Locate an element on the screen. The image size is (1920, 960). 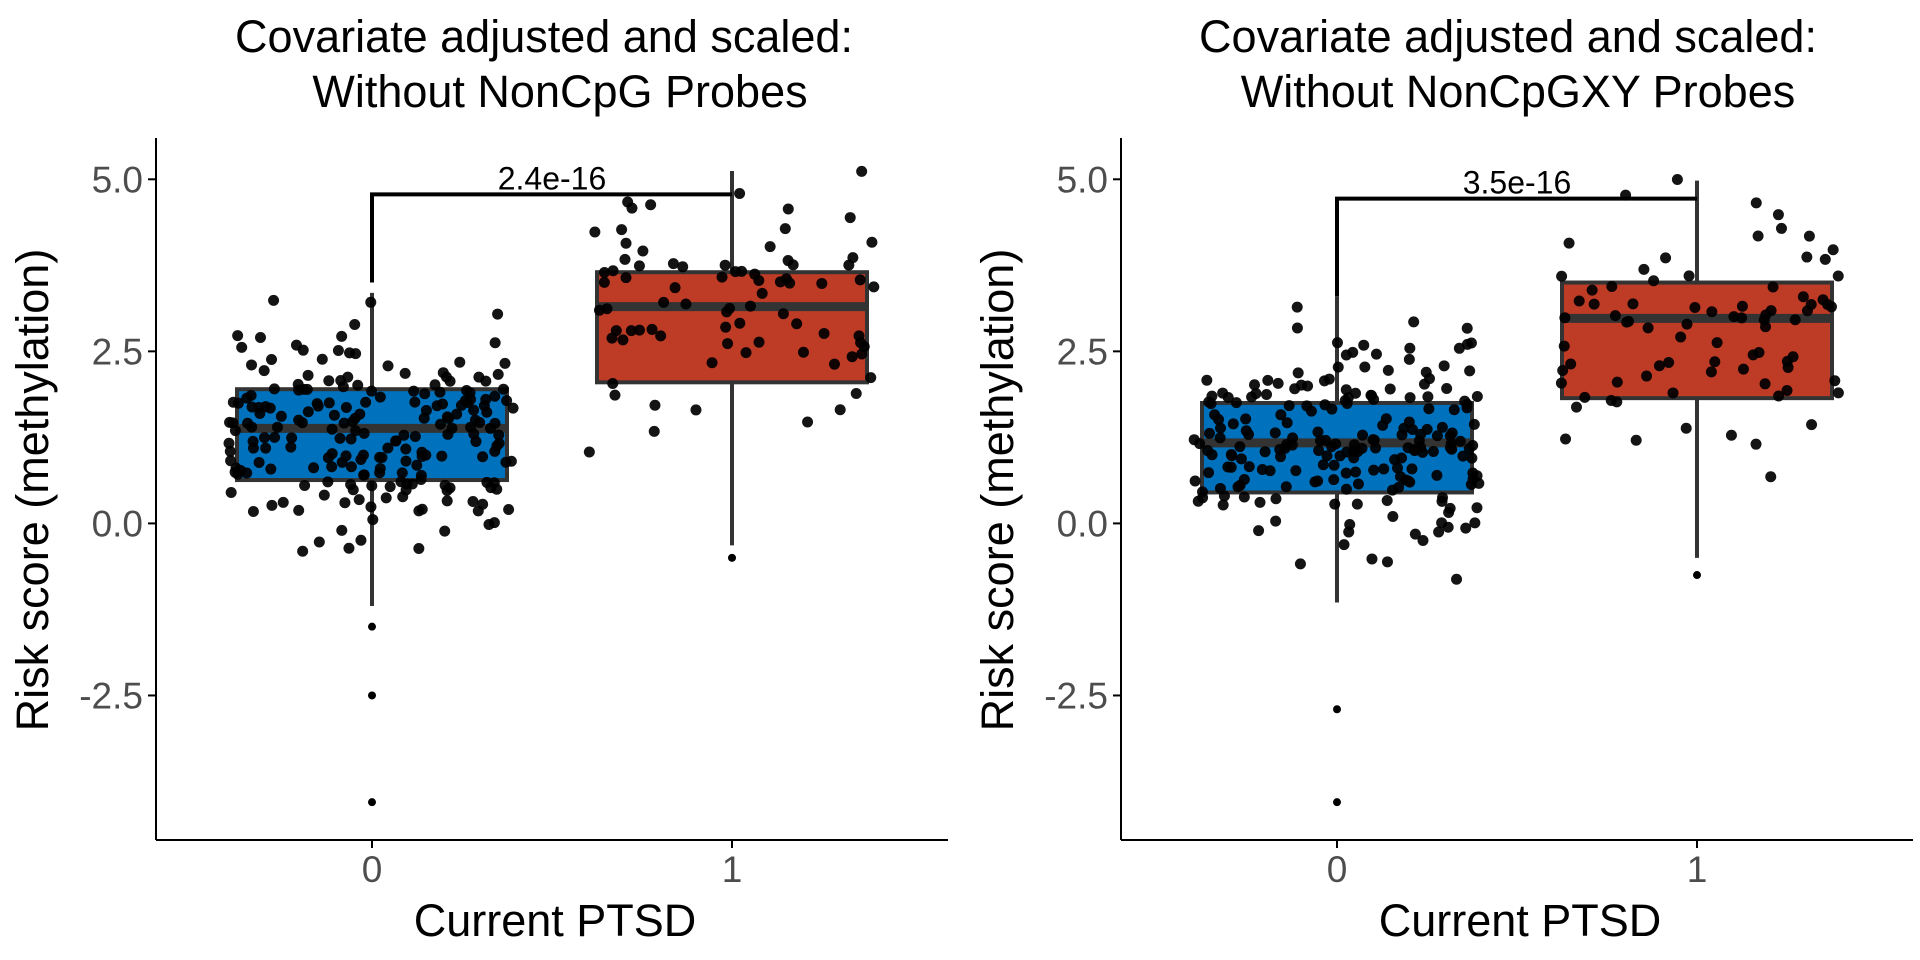
outlier-point is located at coordinates (372, 695).